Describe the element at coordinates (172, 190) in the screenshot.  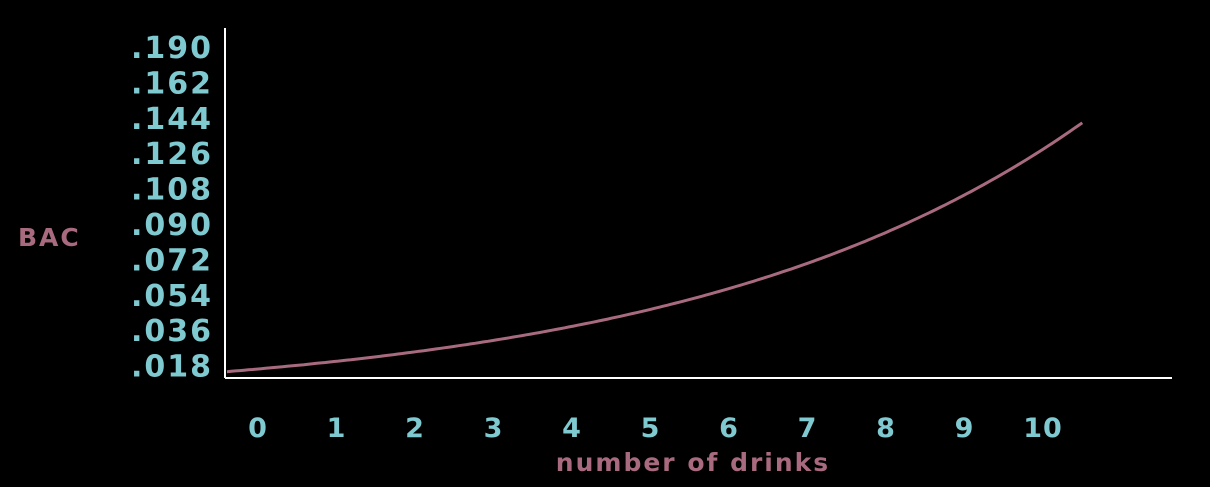
I see `y-tick-label: .108` at that location.